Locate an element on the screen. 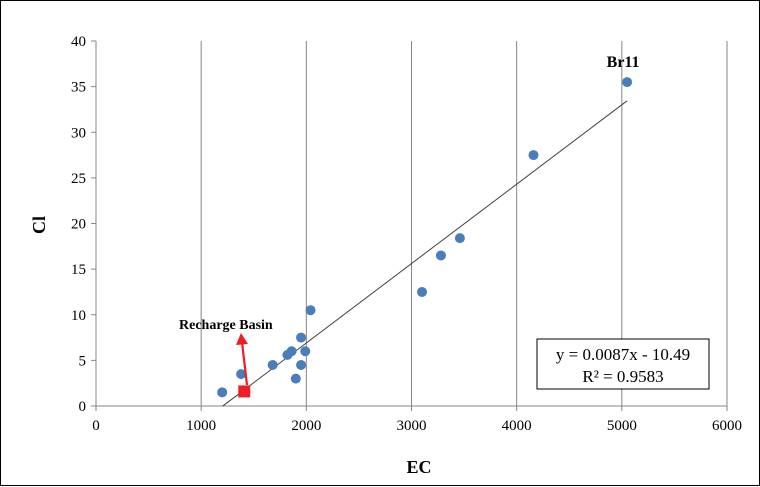 The image size is (760, 487). recharge-arrowhead is located at coordinates (242, 339).